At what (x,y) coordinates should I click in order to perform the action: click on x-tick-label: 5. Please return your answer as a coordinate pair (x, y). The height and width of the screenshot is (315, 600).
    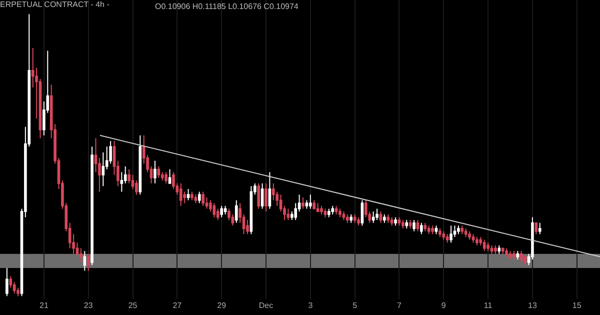
    Looking at the image, I should click on (355, 305).